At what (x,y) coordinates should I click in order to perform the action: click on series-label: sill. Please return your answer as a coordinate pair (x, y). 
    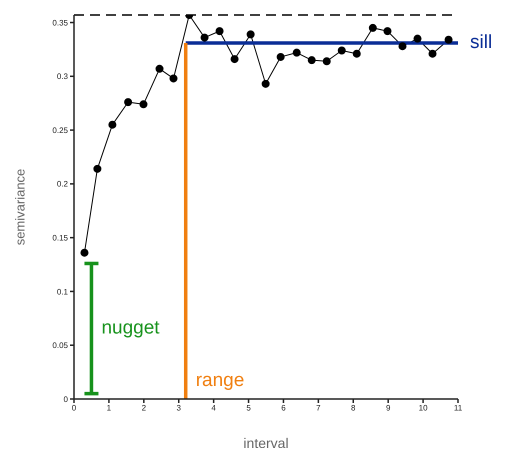
    Looking at the image, I should click on (481, 42).